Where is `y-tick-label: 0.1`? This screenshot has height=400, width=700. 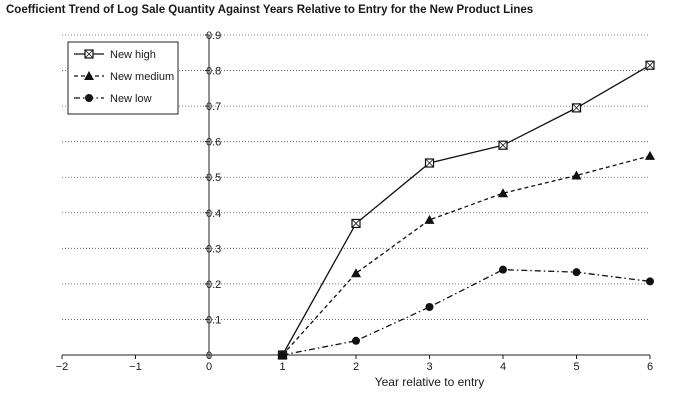 y-tick-label: 0.1 is located at coordinates (213, 320).